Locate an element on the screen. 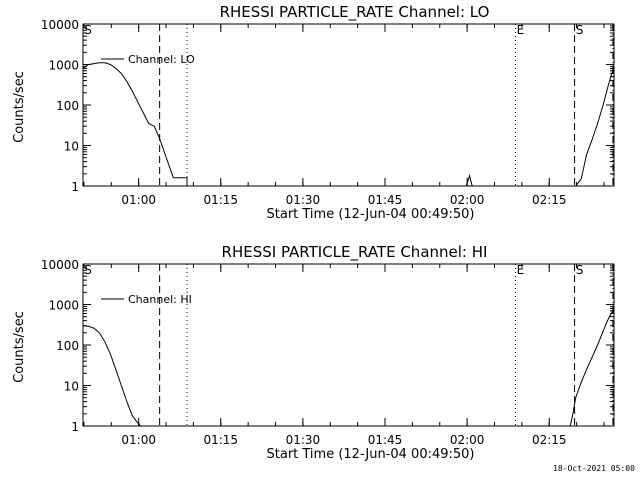 The width and height of the screenshot is (640, 480). chart-title: RHESSI PARTICLE_RATE Channel: HI is located at coordinates (355, 252).